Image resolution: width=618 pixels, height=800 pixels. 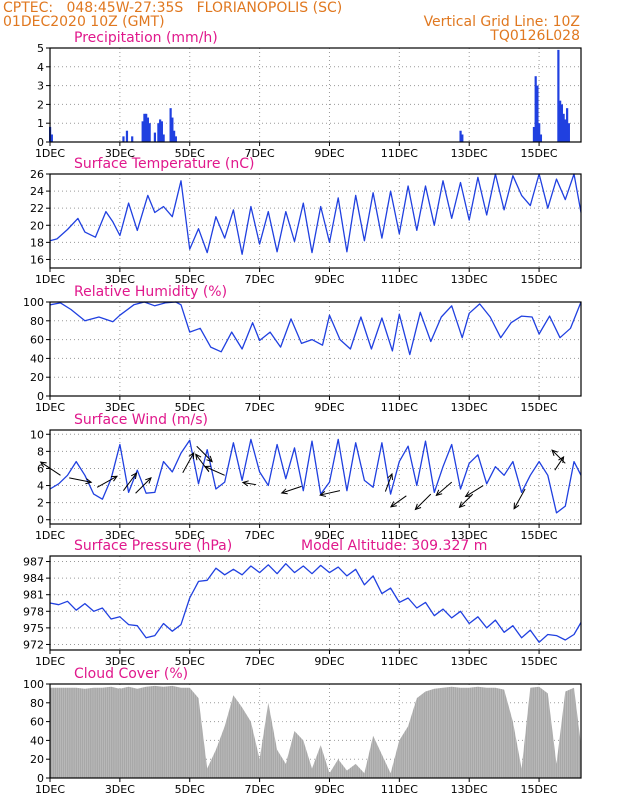 I want to click on y-tick-label: 972, so click(x=33, y=644).